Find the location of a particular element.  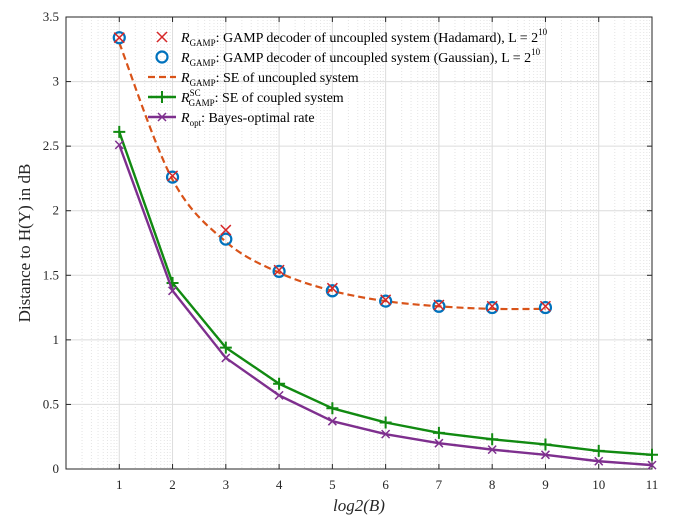

legend-label: Ropt: Bayes-optimal rate is located at coordinates (247, 119).